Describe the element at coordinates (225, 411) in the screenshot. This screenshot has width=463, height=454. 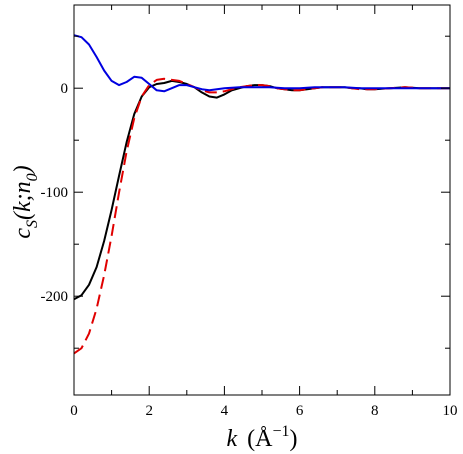
I see `x-tick-label: 4` at that location.